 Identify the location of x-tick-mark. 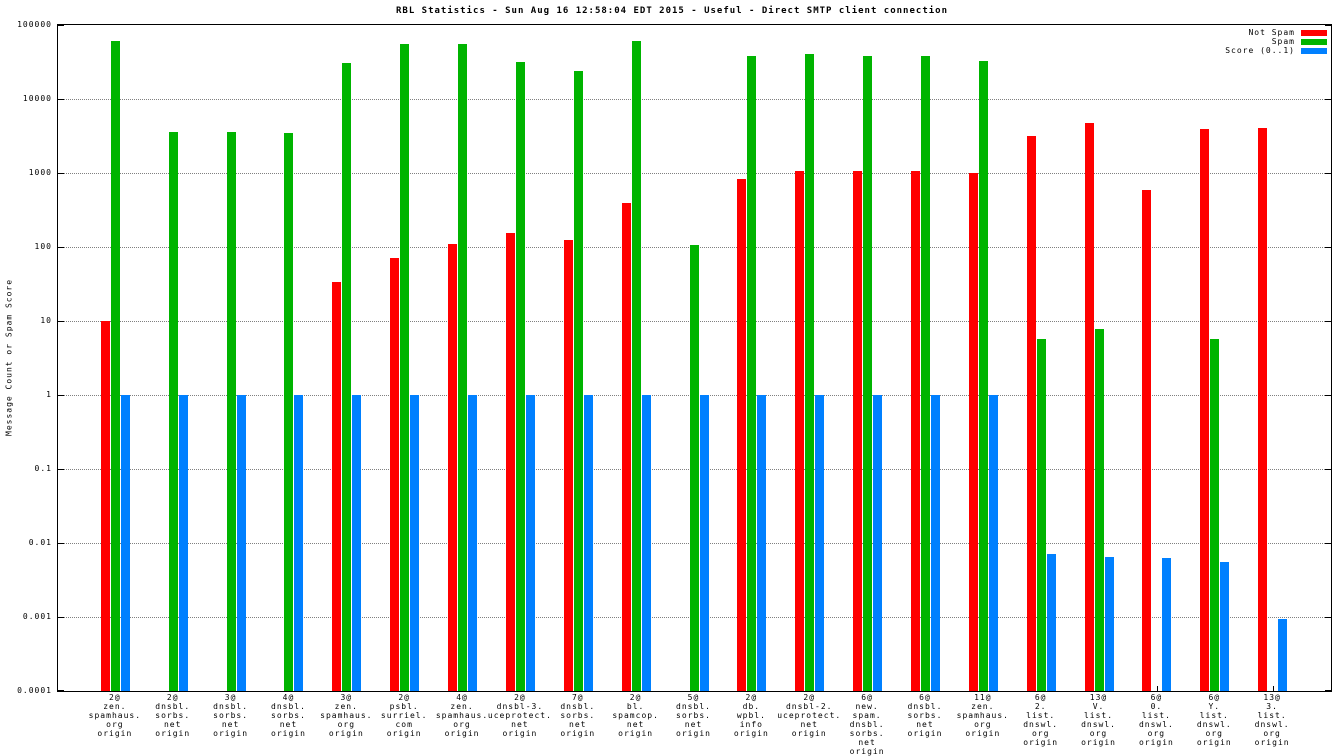
(1273, 688).